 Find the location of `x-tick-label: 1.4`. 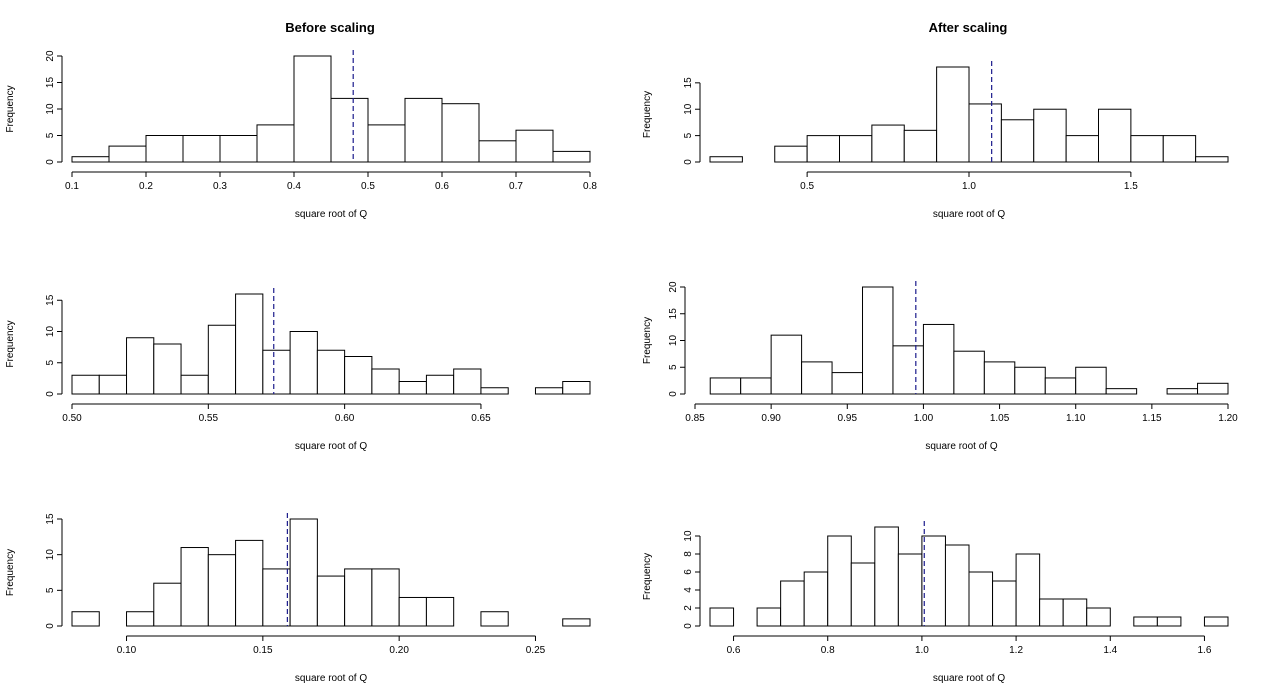

x-tick-label: 1.4 is located at coordinates (1110, 650).